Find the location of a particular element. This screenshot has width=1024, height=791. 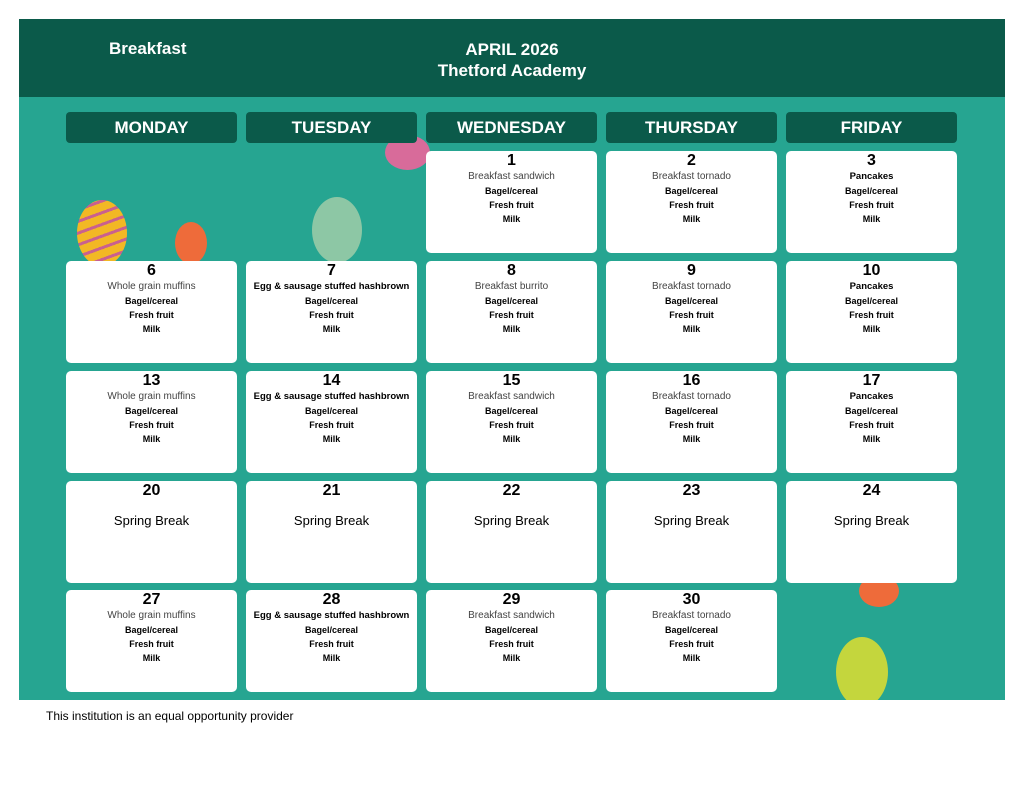

month-title: APRIL 2026 is located at coordinates (512, 49).